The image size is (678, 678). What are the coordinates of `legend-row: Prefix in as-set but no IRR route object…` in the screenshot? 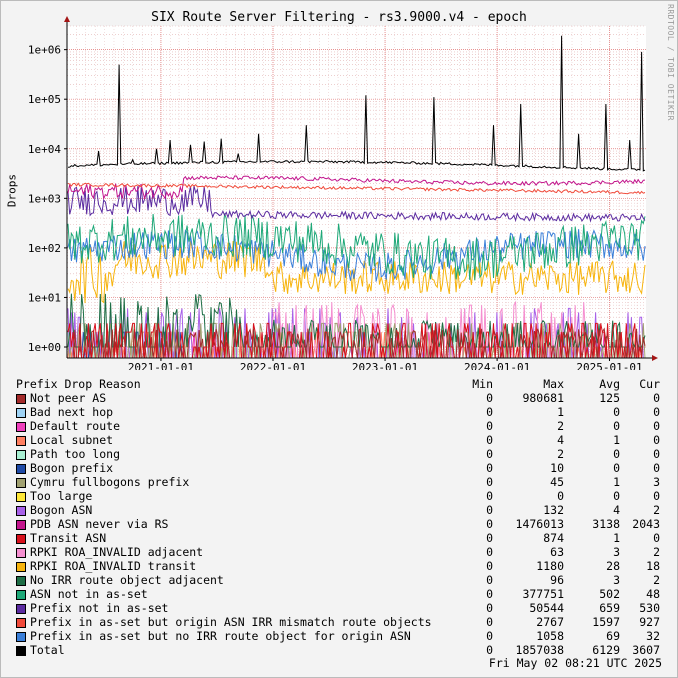 It's located at (341, 636).